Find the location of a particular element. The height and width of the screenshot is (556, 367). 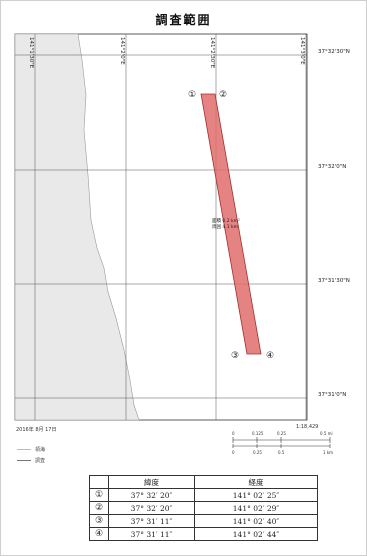

table-row: ② 37° 32′ 20″ 141° 02′ 29″ is located at coordinates (203, 508).